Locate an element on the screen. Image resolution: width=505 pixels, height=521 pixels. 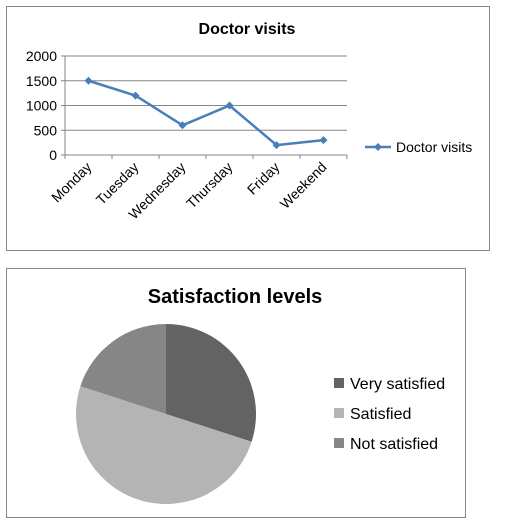
series-line is located at coordinates (206, 113).